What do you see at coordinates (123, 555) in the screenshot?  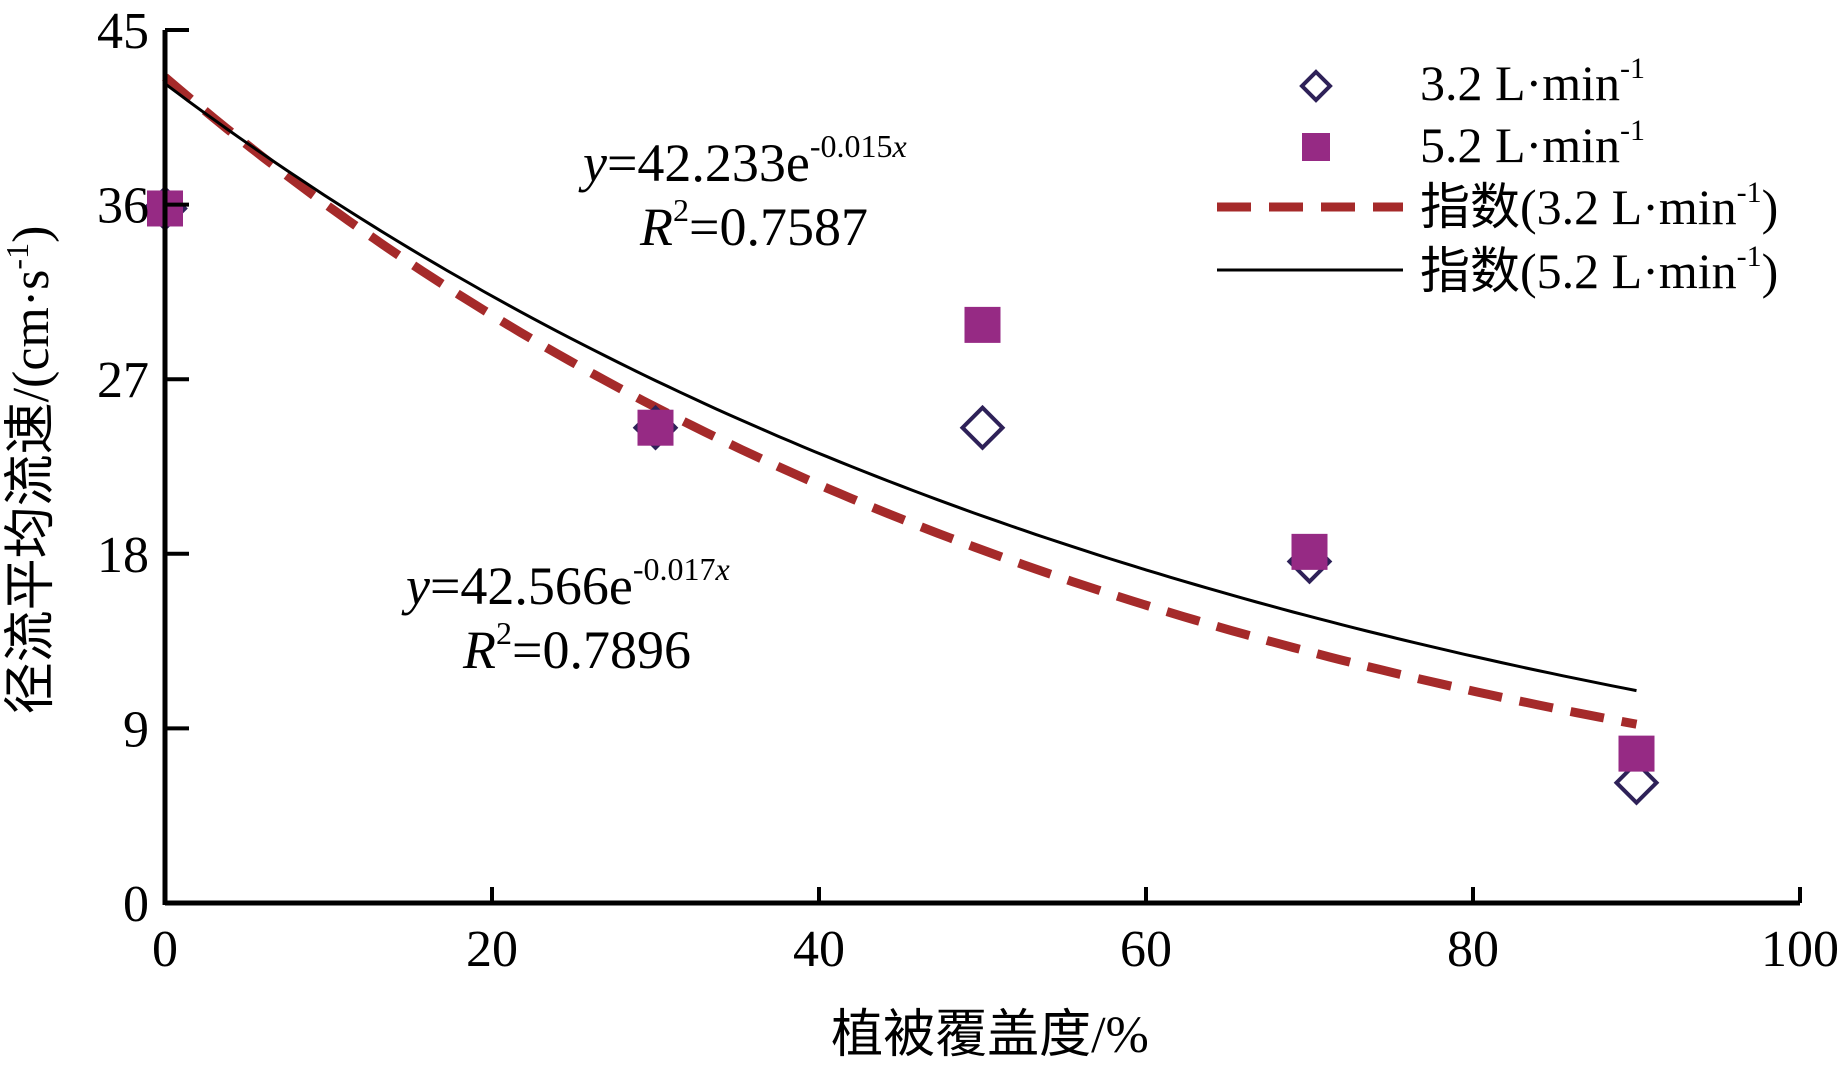 I see `y-tick-label-2: 18` at bounding box center [123, 555].